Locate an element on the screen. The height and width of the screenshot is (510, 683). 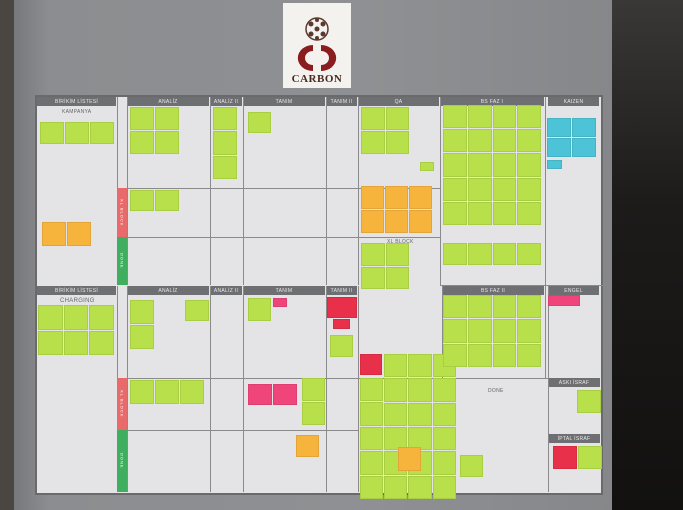
column-header: TANIM is located at coordinates (284, 101).